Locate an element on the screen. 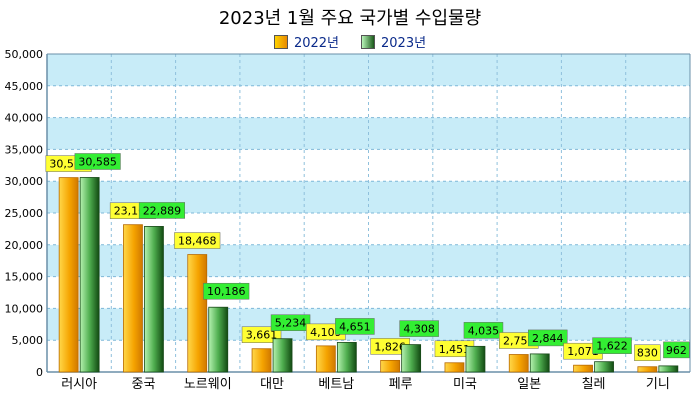 This screenshot has height=420, width=700. chart-title: 2023년 1월 주요 국가별 수입물량 is located at coordinates (350, 18).